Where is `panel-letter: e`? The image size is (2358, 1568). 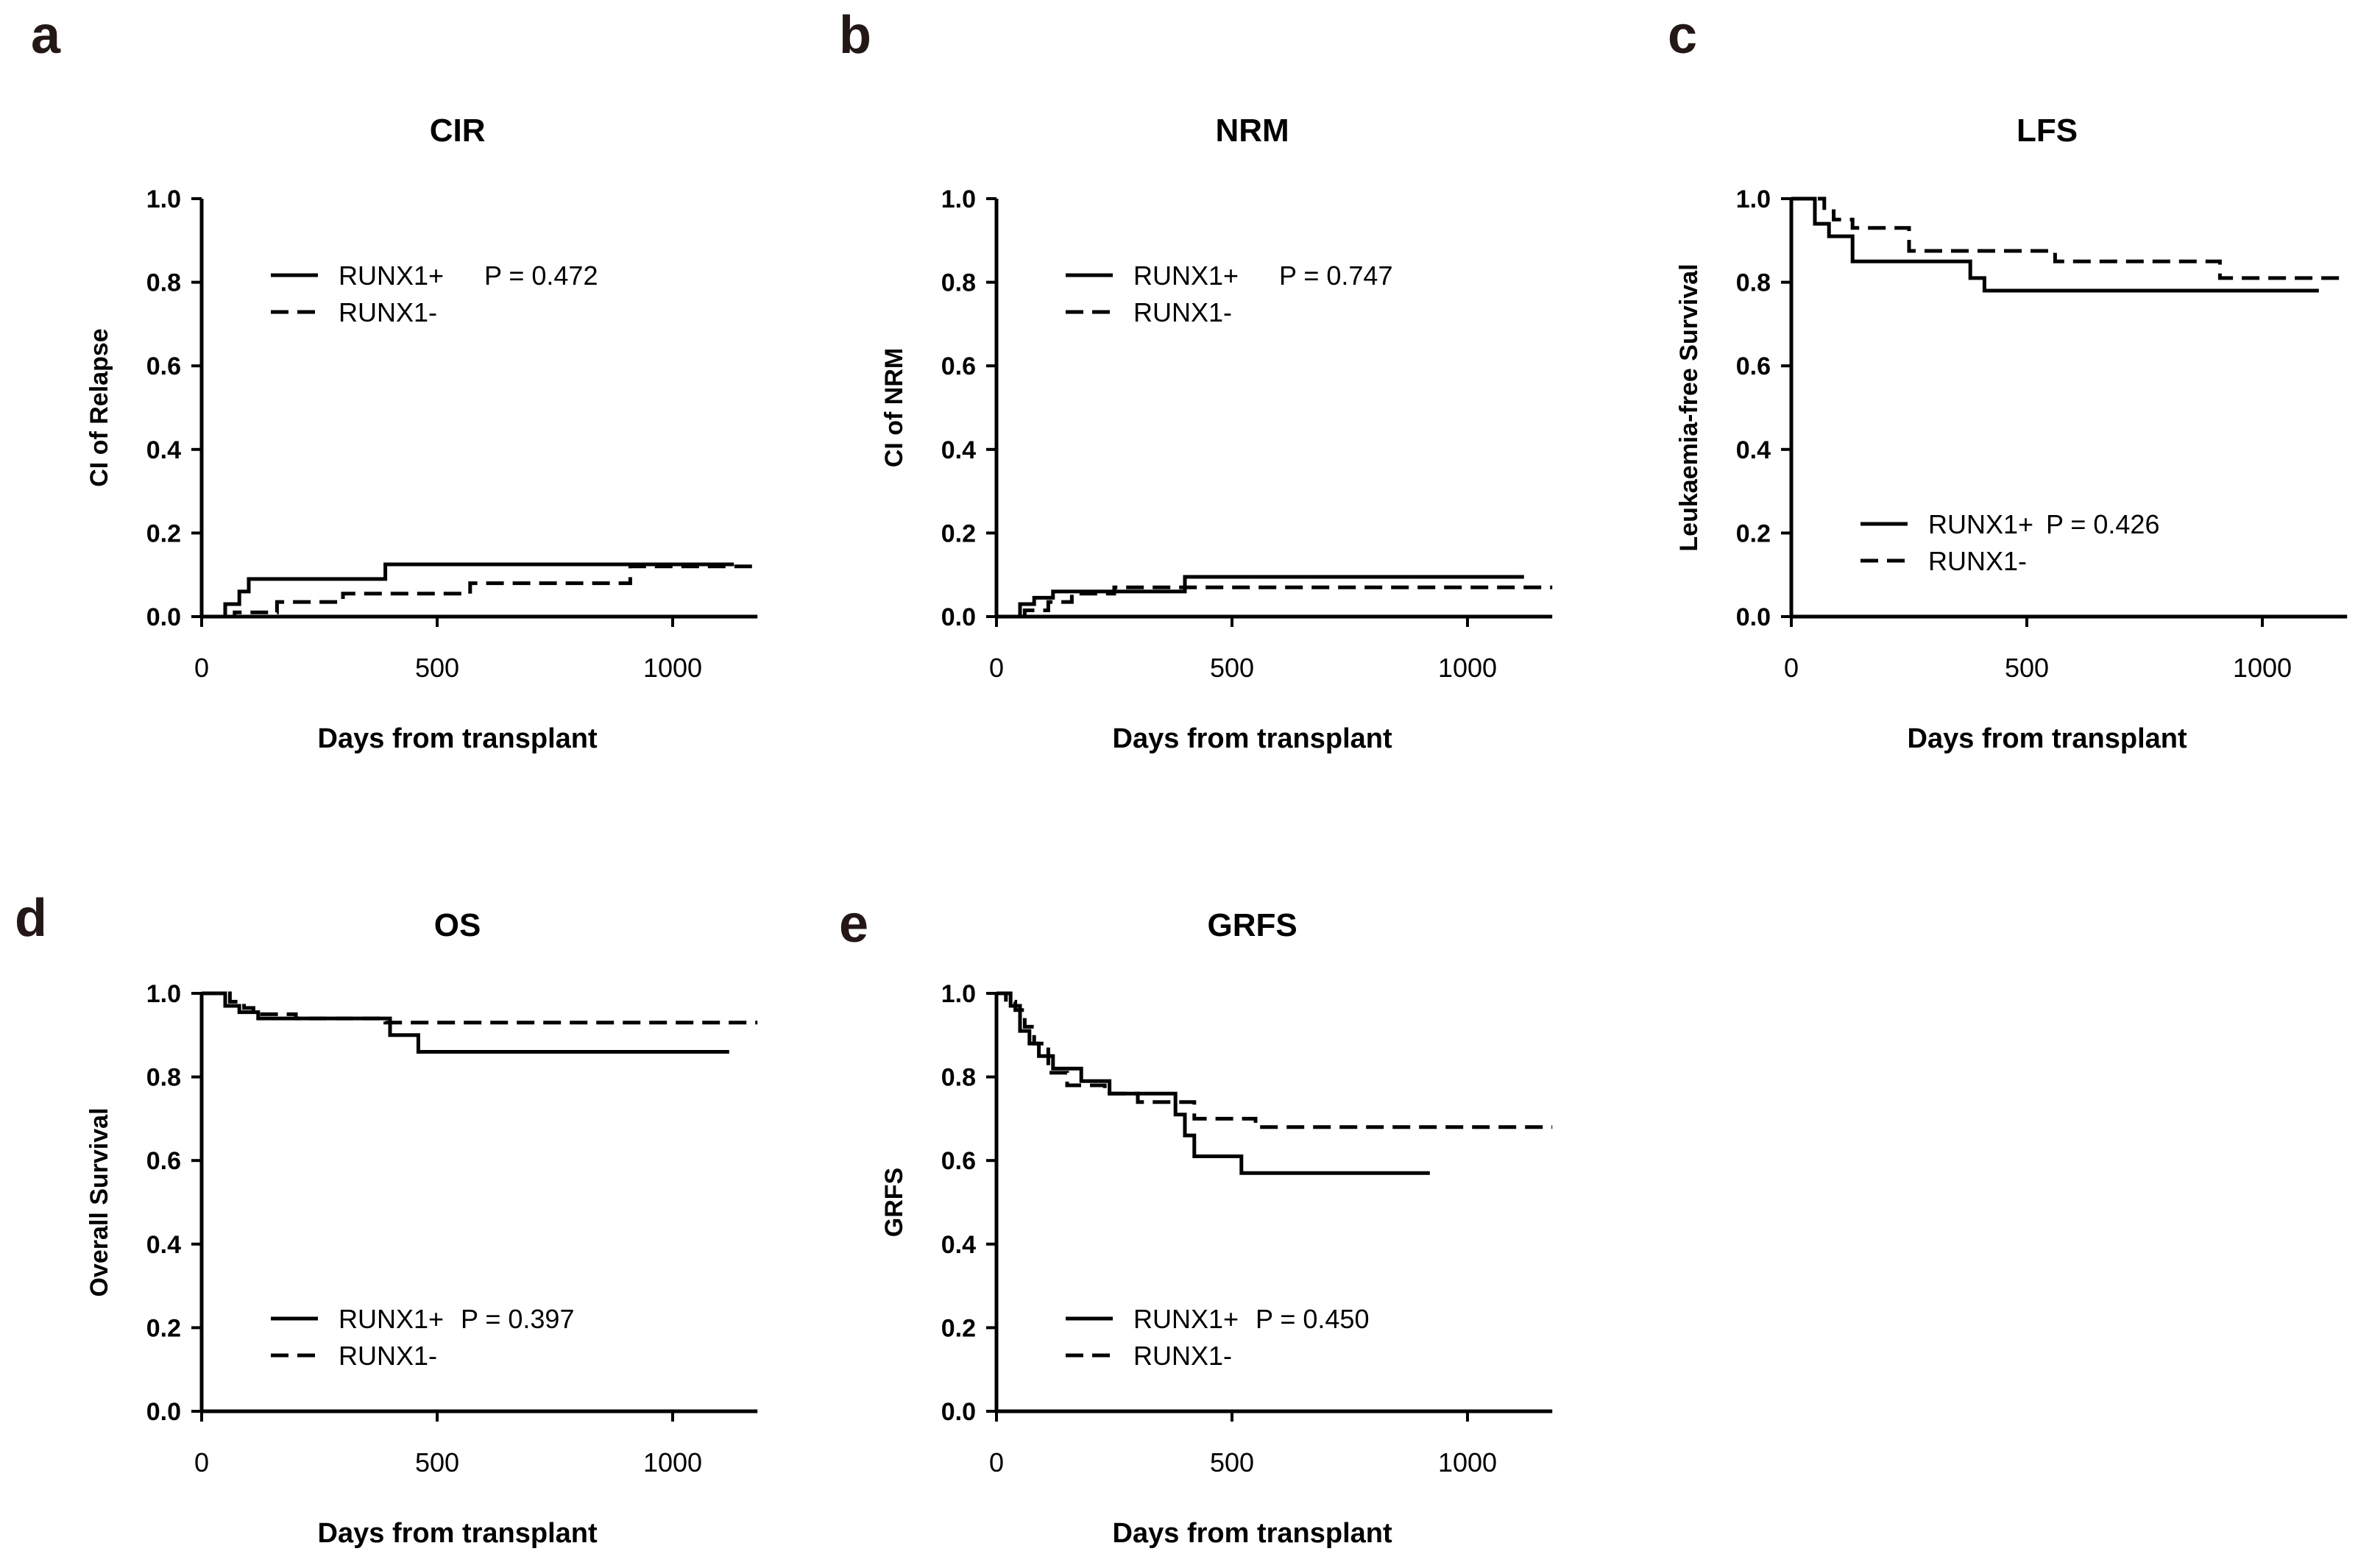 panel-letter: e is located at coordinates (853, 924).